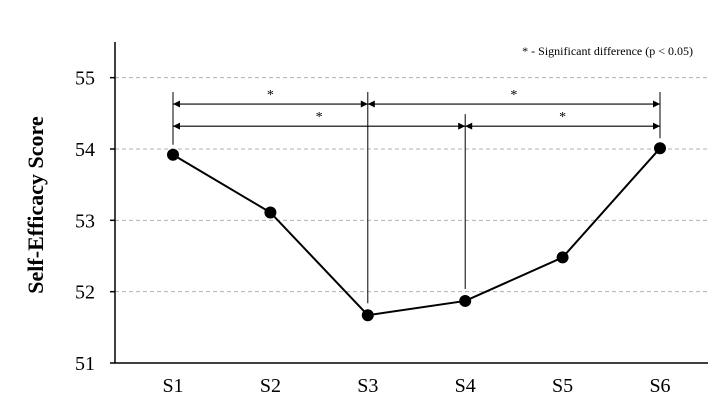 The height and width of the screenshot is (414, 723). I want to click on y-axis-label: Self-Efficacy Score, so click(35, 205).